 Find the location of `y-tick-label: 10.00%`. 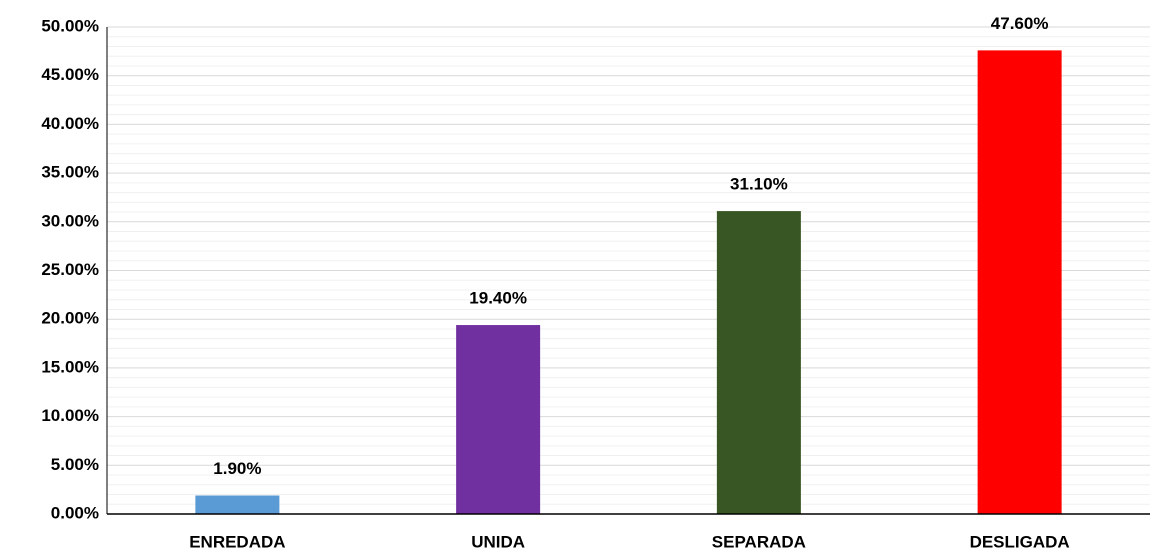

y-tick-label: 10.00% is located at coordinates (70, 415).